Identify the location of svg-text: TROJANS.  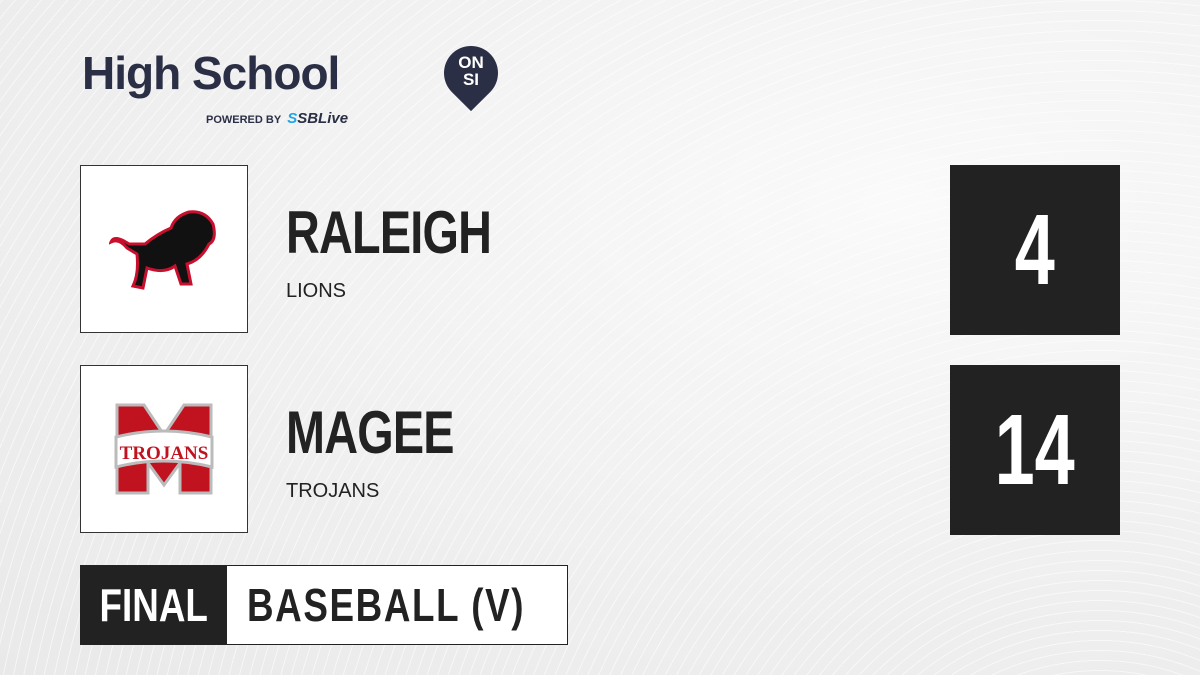
(164, 453).